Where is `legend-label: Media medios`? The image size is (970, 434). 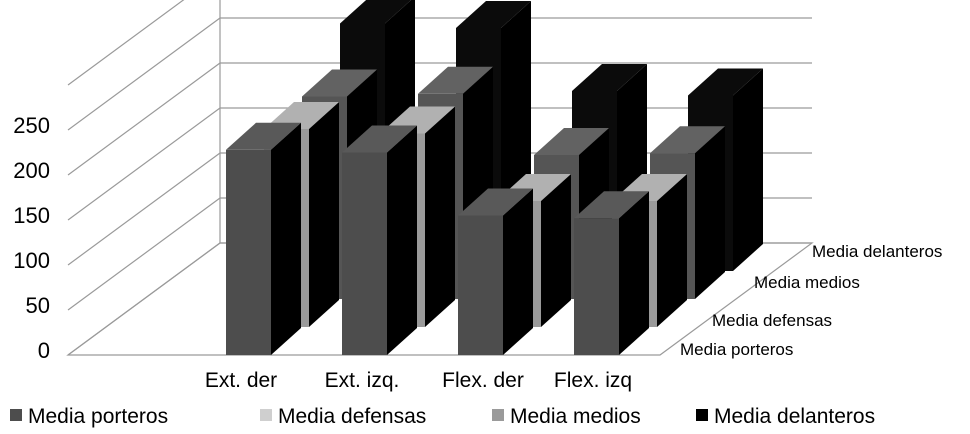 legend-label: Media medios is located at coordinates (575, 416).